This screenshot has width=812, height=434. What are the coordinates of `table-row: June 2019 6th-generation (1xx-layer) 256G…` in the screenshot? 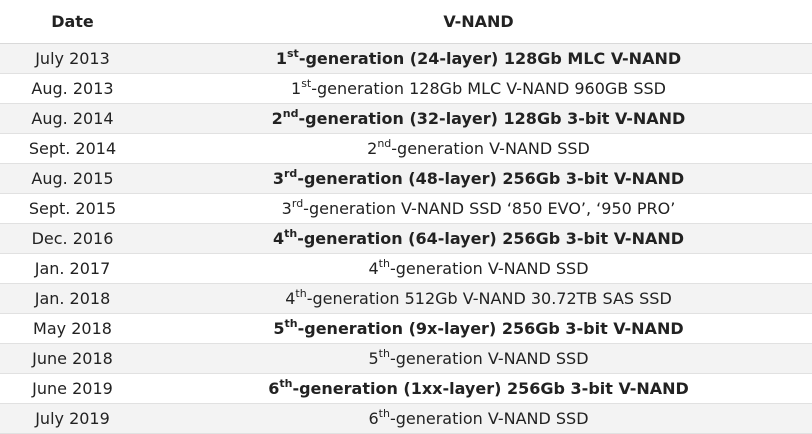 It's located at (406, 388).